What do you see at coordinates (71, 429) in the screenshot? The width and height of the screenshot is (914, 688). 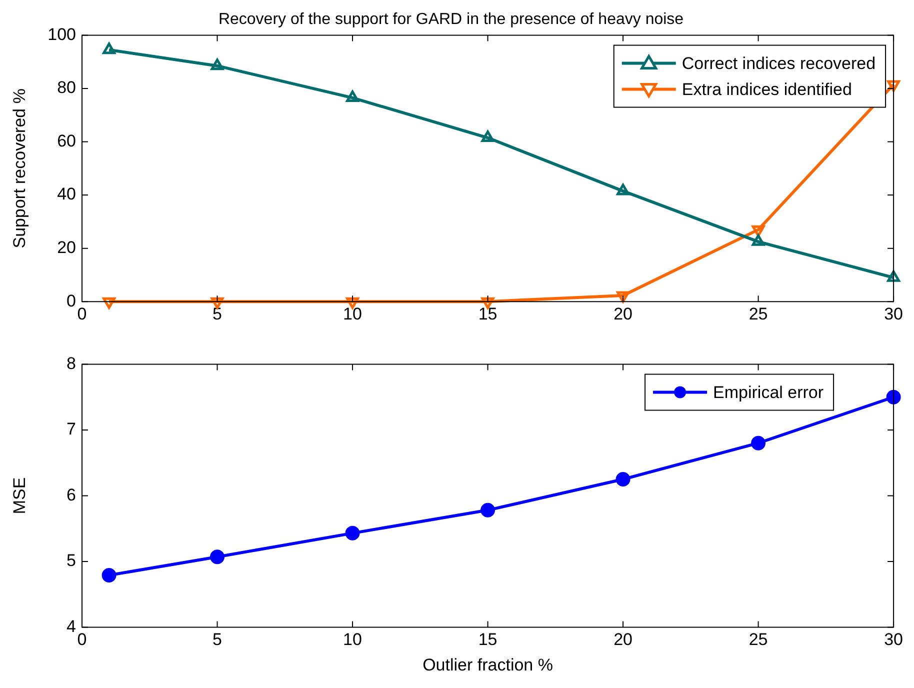 I see `y-tick-label: 7` at bounding box center [71, 429].